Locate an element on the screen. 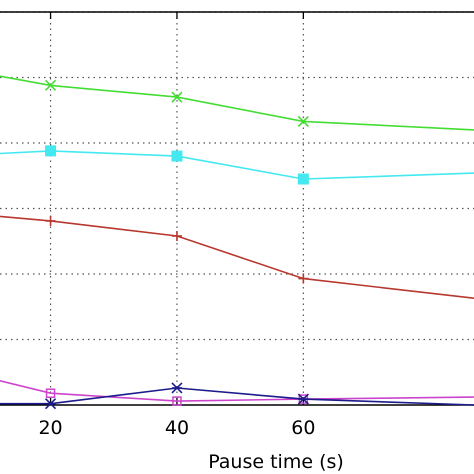 This screenshot has height=474, width=474. series-4-line is located at coordinates (237, 391).